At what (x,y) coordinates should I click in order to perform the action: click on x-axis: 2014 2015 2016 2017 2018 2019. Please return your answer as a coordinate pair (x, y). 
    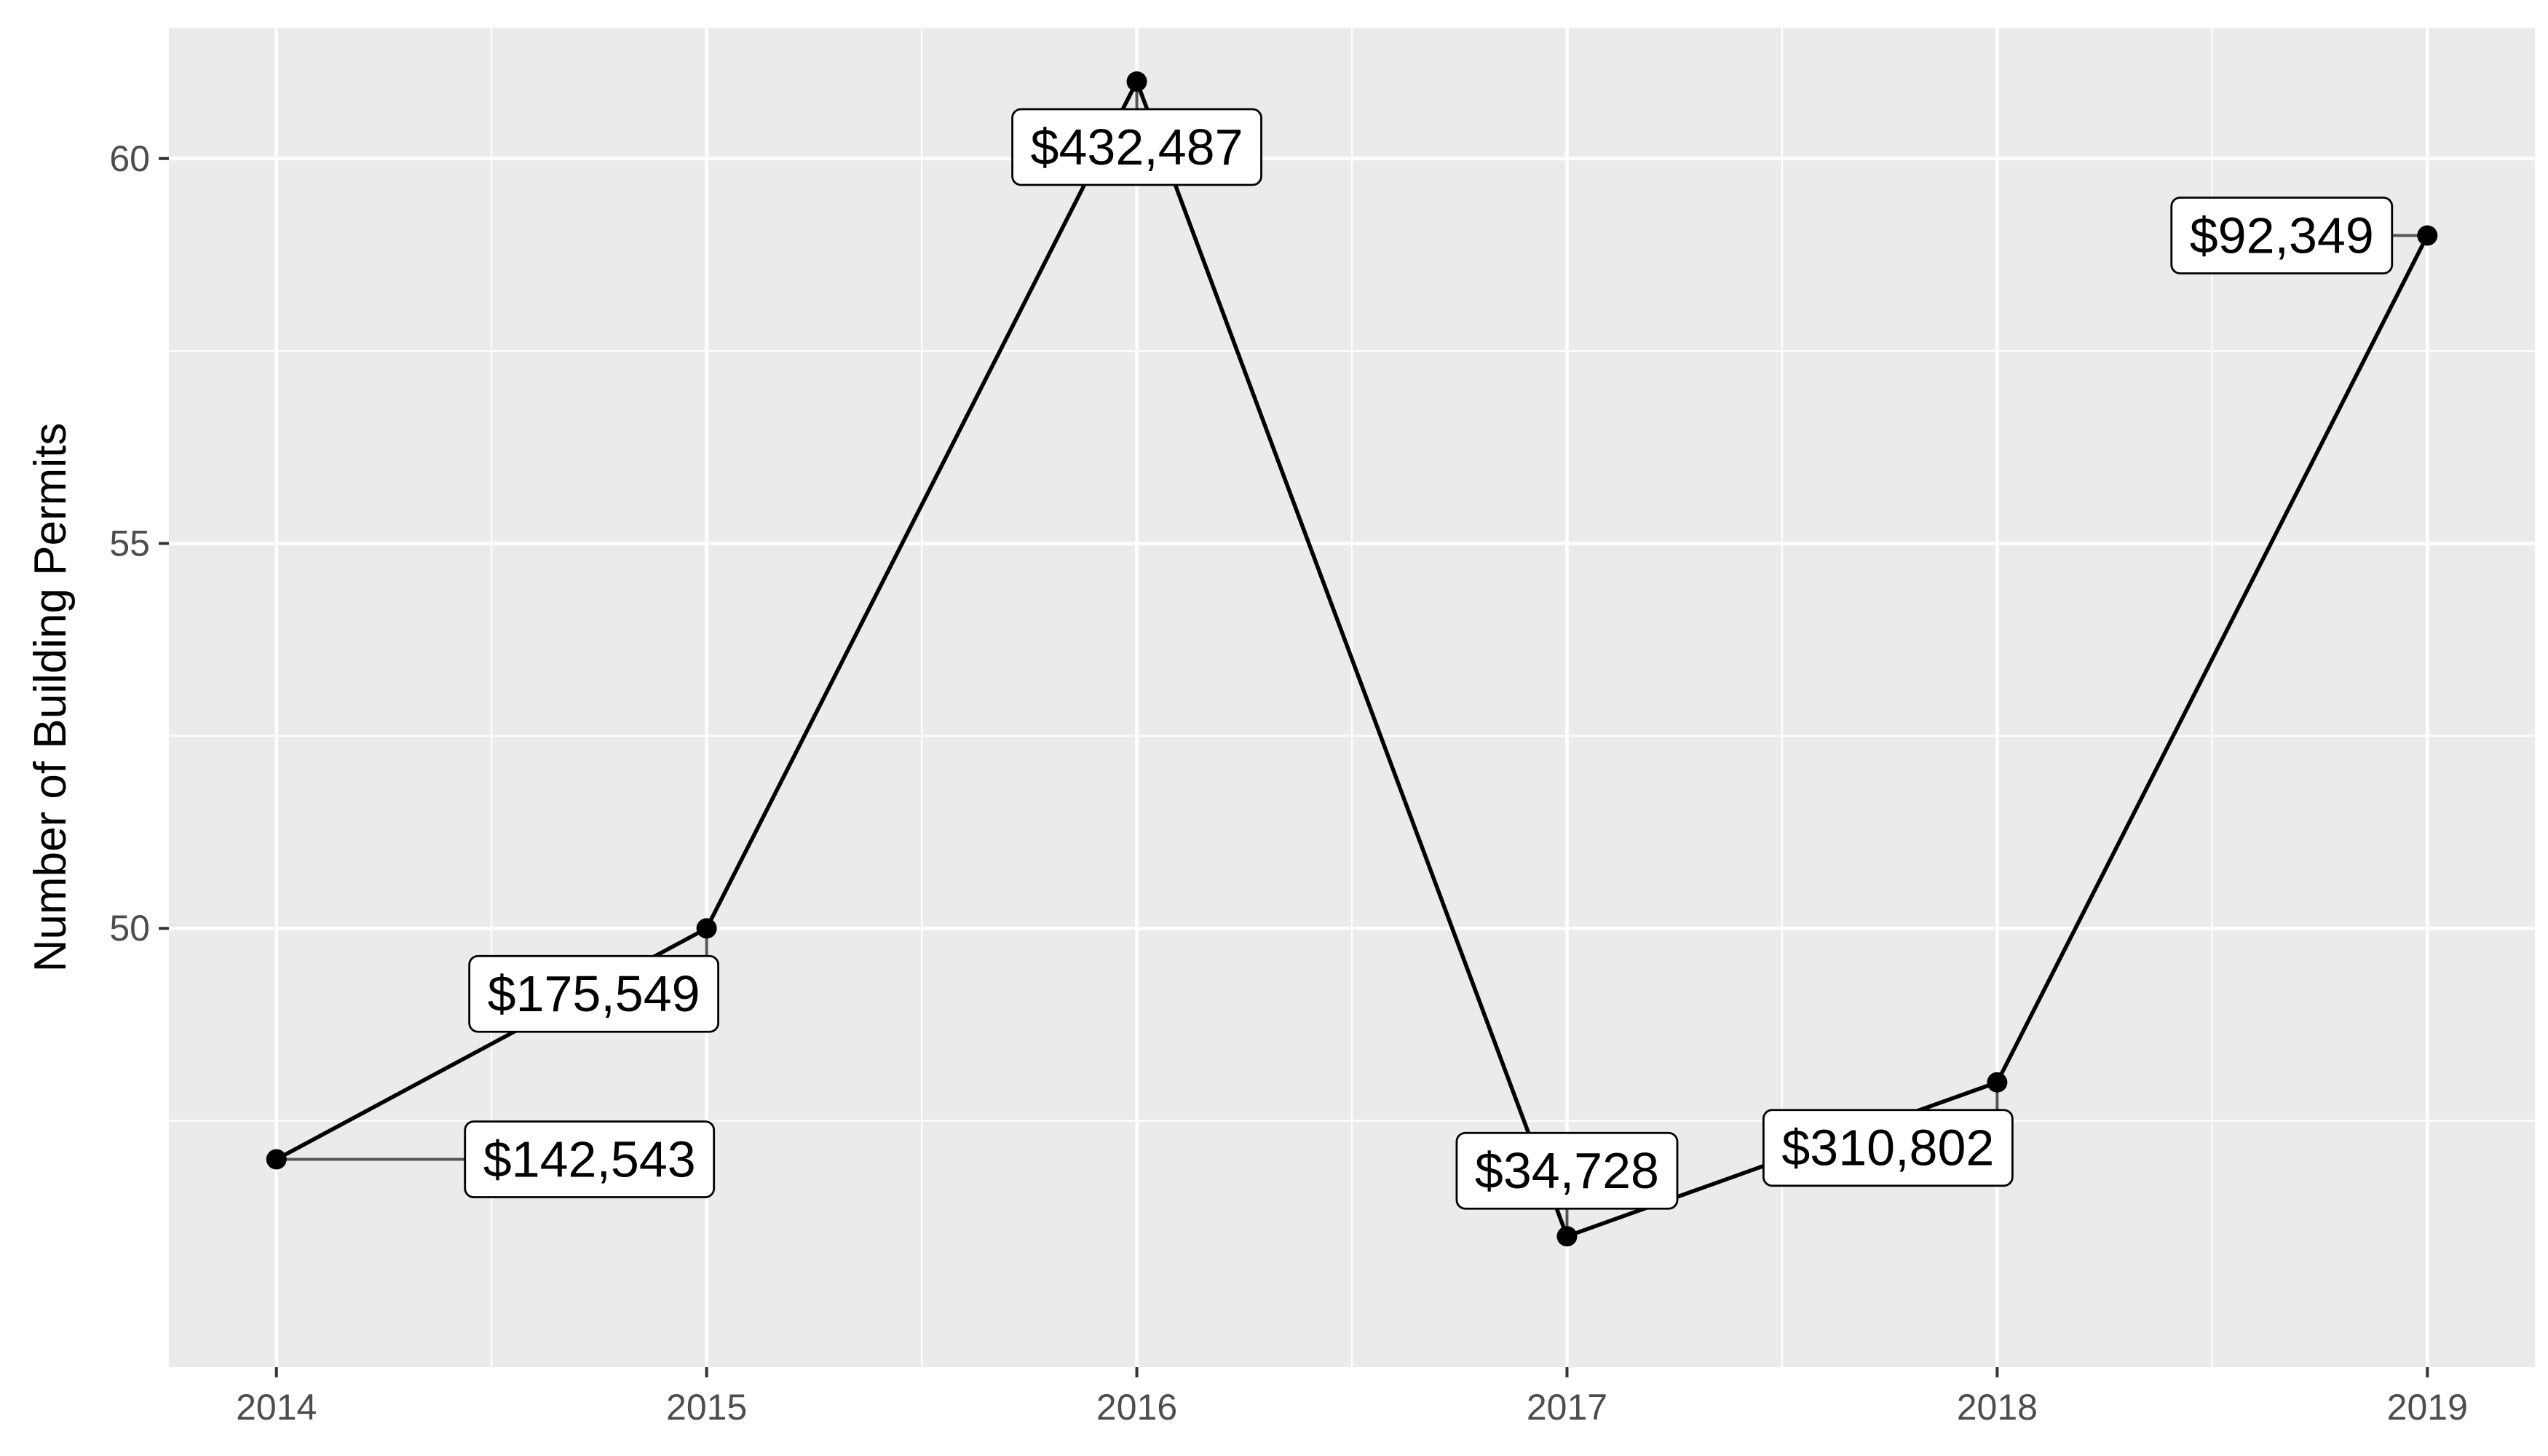
    Looking at the image, I should click on (1352, 1397).